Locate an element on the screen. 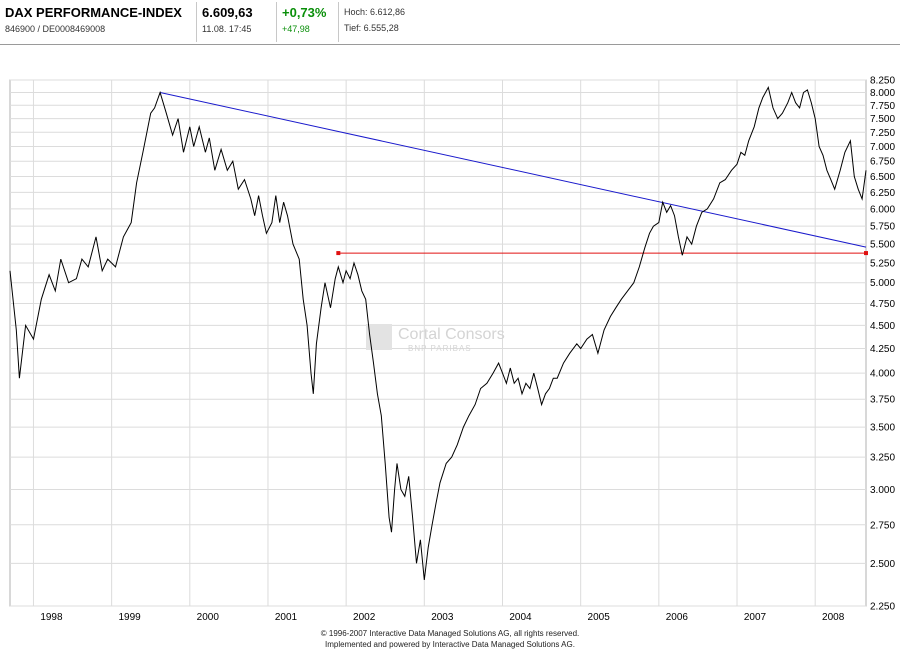 Image resolution: width=900 pixels, height=650 pixels. y-tick-label: 6.250 is located at coordinates (882, 193).